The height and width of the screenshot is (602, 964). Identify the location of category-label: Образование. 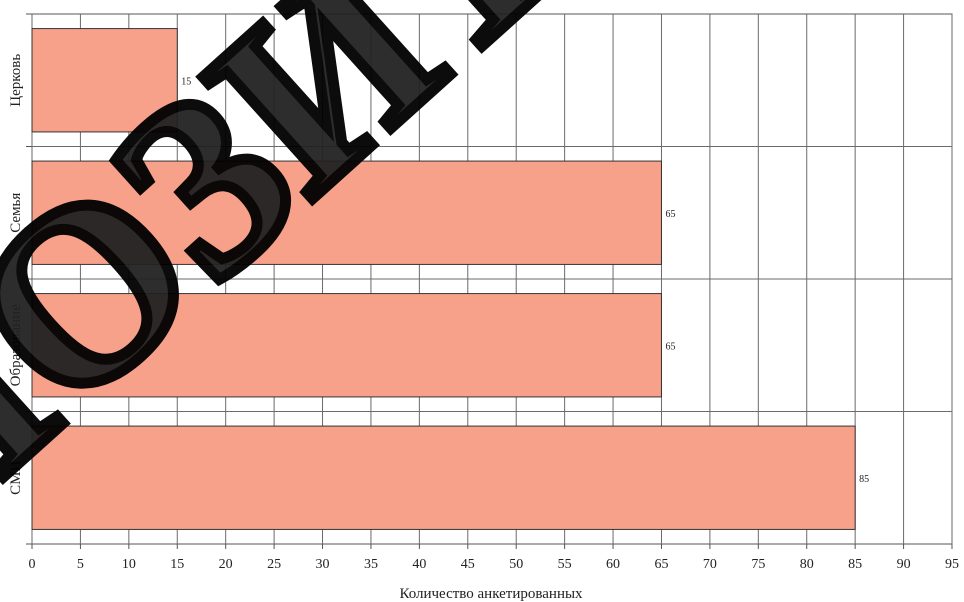
(16, 345).